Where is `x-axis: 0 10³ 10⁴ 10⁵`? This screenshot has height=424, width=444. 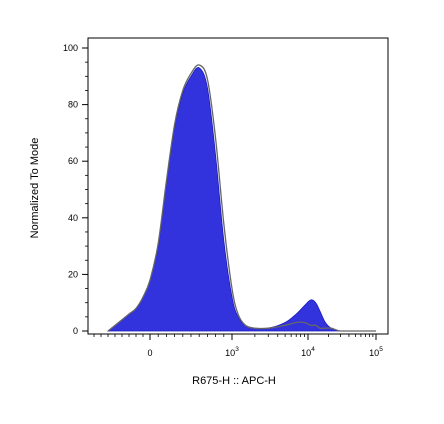 x-axis: 0 10³ 10⁴ 10⁵ is located at coordinates (238, 346).